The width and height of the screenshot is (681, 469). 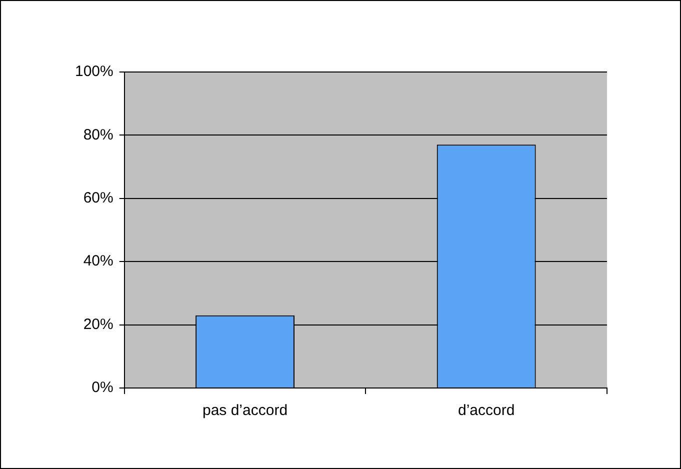 What do you see at coordinates (245, 411) in the screenshot?
I see `x-tick-label: pas d’accord` at bounding box center [245, 411].